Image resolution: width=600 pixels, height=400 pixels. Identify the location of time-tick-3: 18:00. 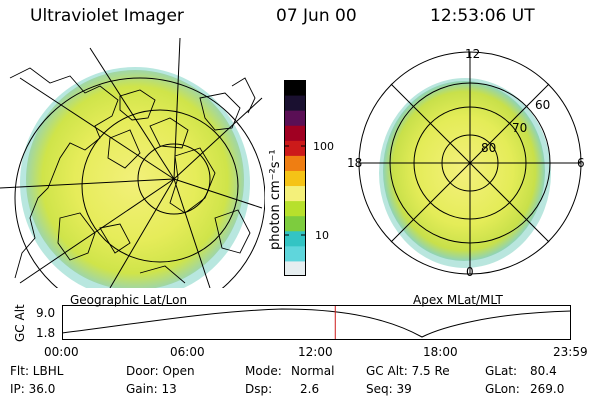
(440, 352).